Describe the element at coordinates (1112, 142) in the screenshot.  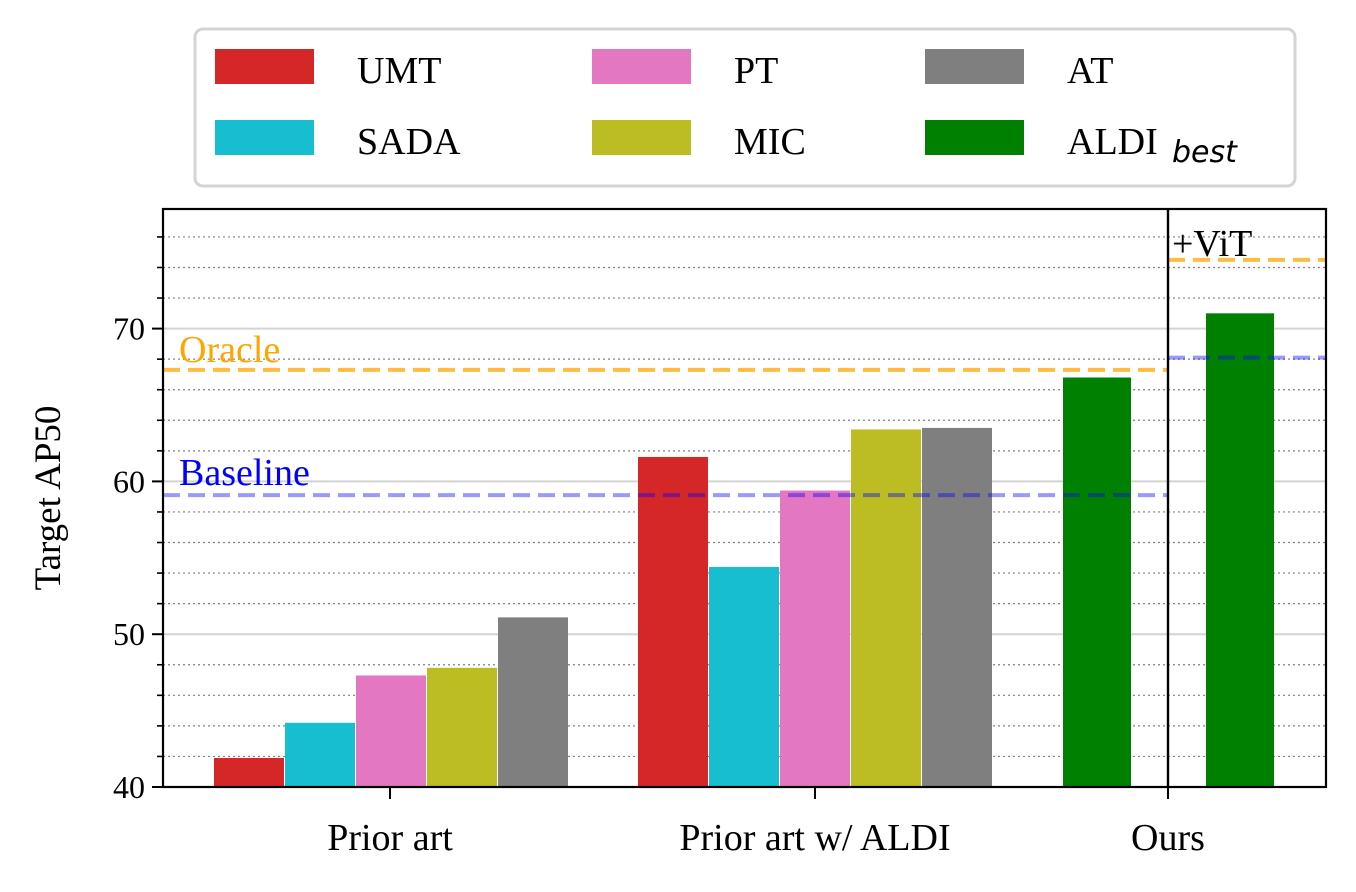
I see `legend-label-aldi: ALDI` at that location.